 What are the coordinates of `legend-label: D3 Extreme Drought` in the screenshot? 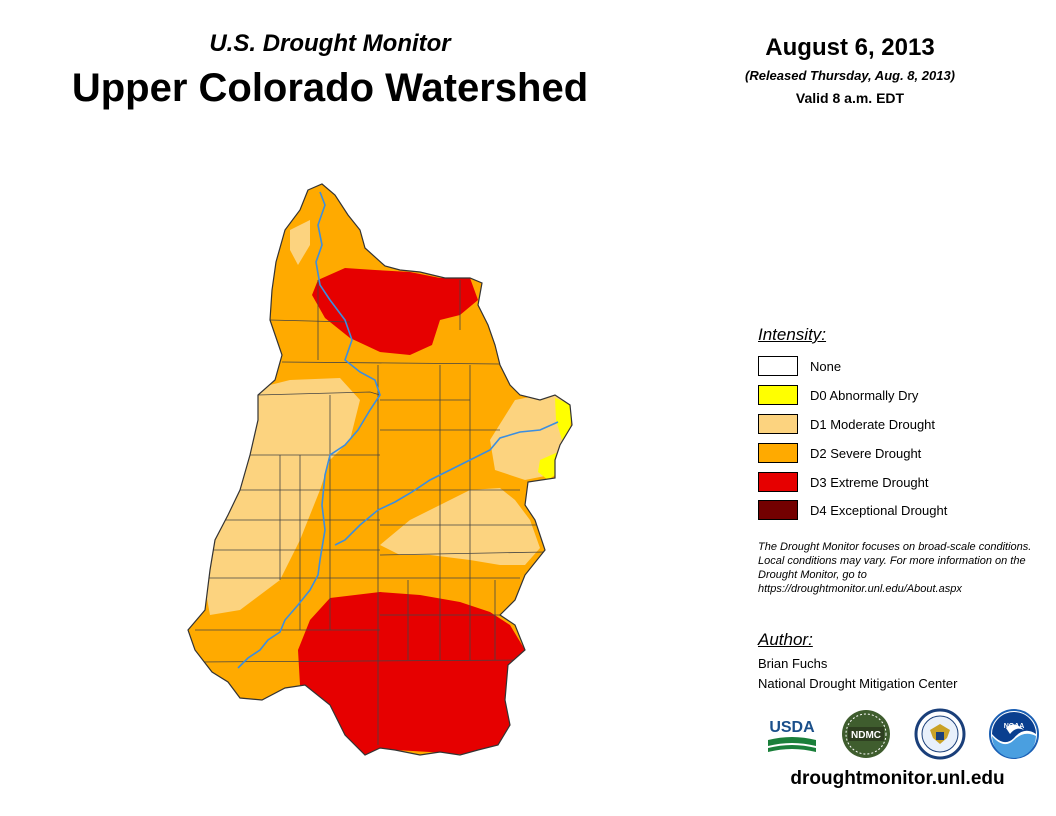 It's located at (869, 482).